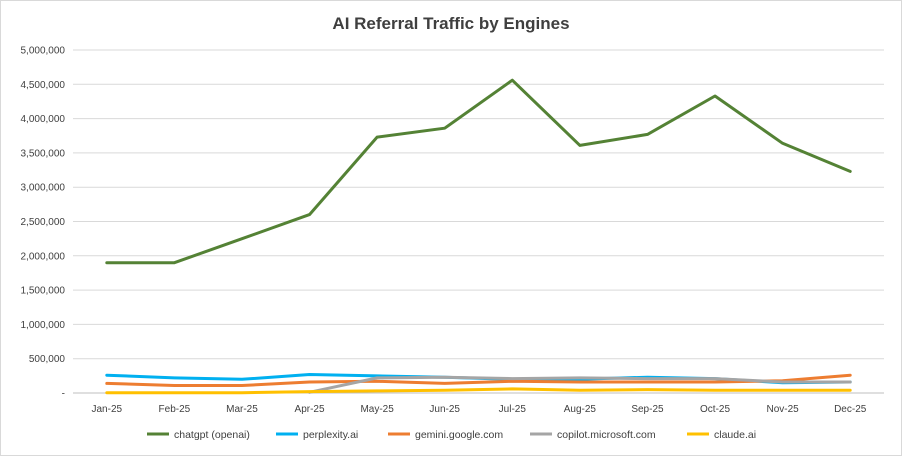  I want to click on series-line-claude-ai, so click(478, 391).